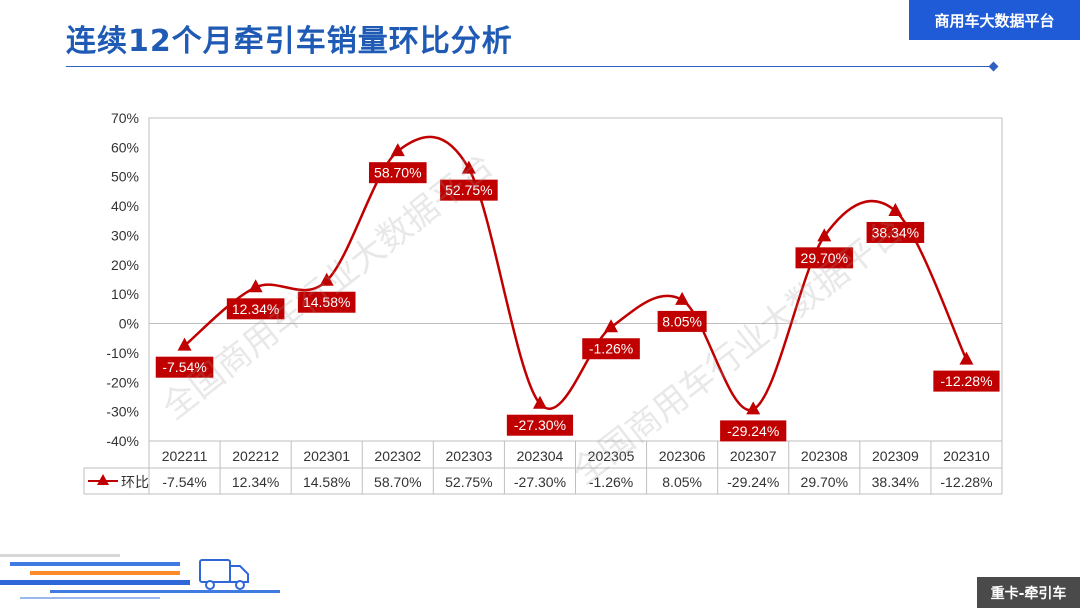 This screenshot has width=1080, height=608. Describe the element at coordinates (125, 118) in the screenshot. I see `y-tick-label: 70%` at that location.